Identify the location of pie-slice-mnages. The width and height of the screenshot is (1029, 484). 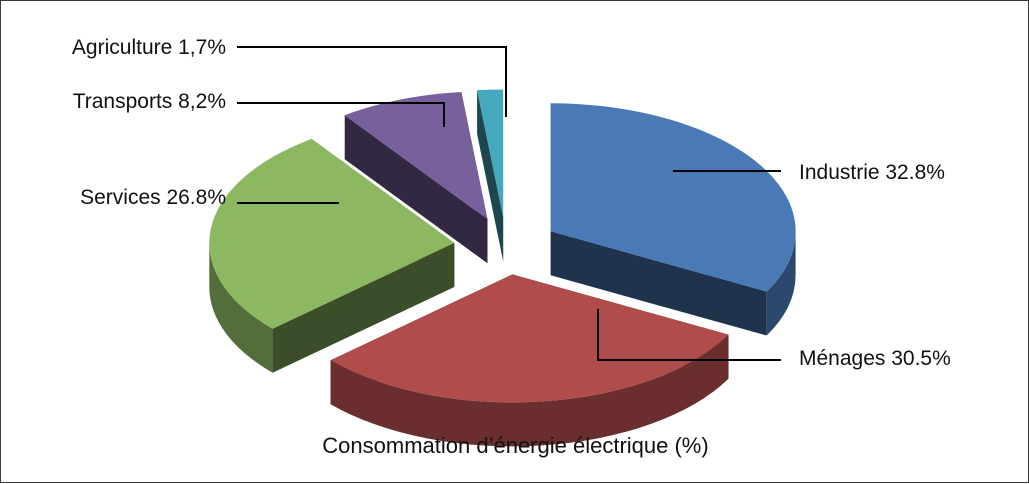
(529, 360).